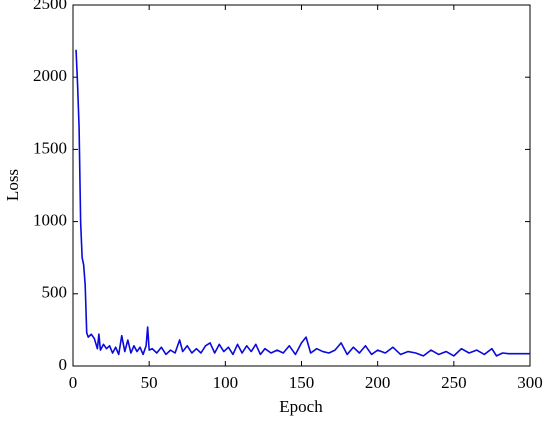 This screenshot has height=423, width=550. What do you see at coordinates (530, 382) in the screenshot?
I see `x-tick-label: 300` at bounding box center [530, 382].